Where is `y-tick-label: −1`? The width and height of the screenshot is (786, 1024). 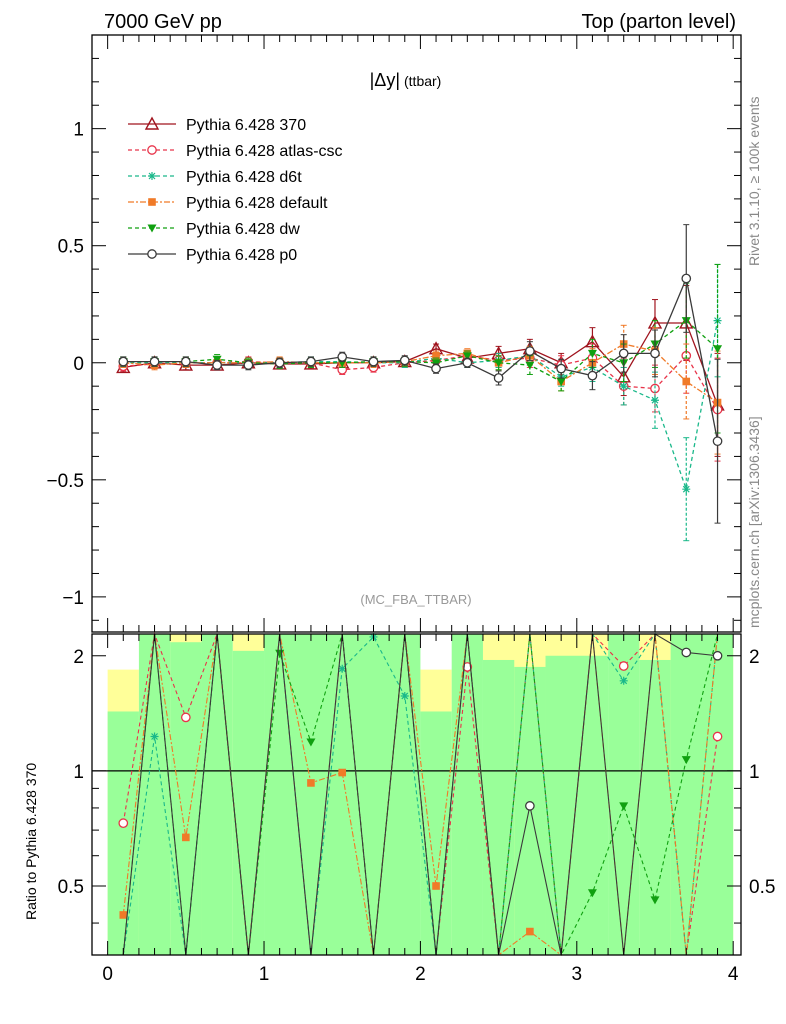 y-tick-label: −1 is located at coordinates (73, 598).